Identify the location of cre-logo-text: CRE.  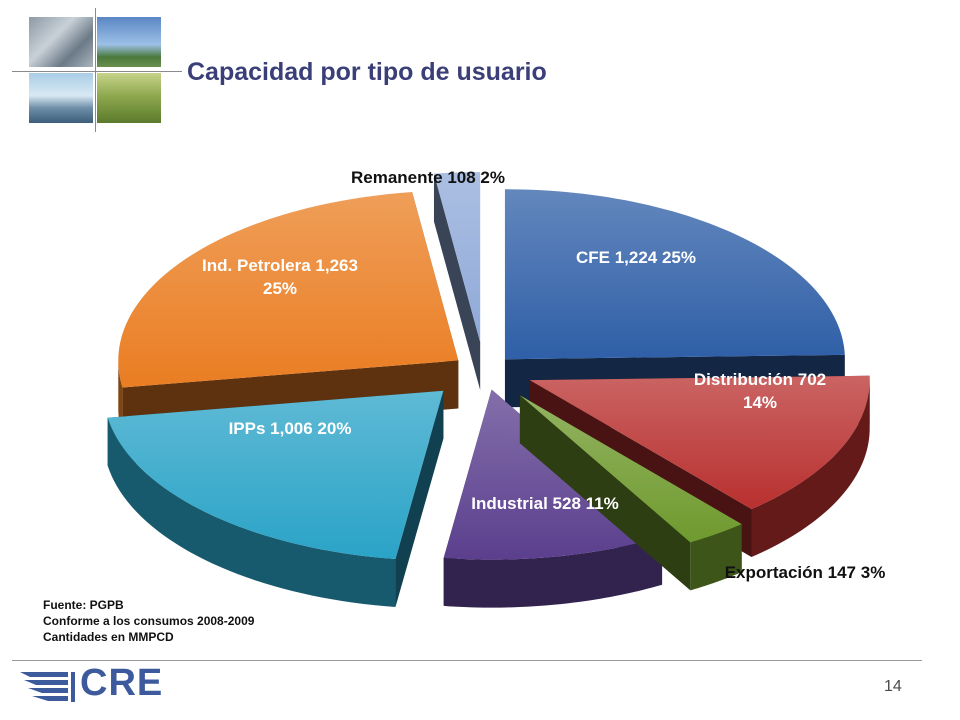
(122, 683).